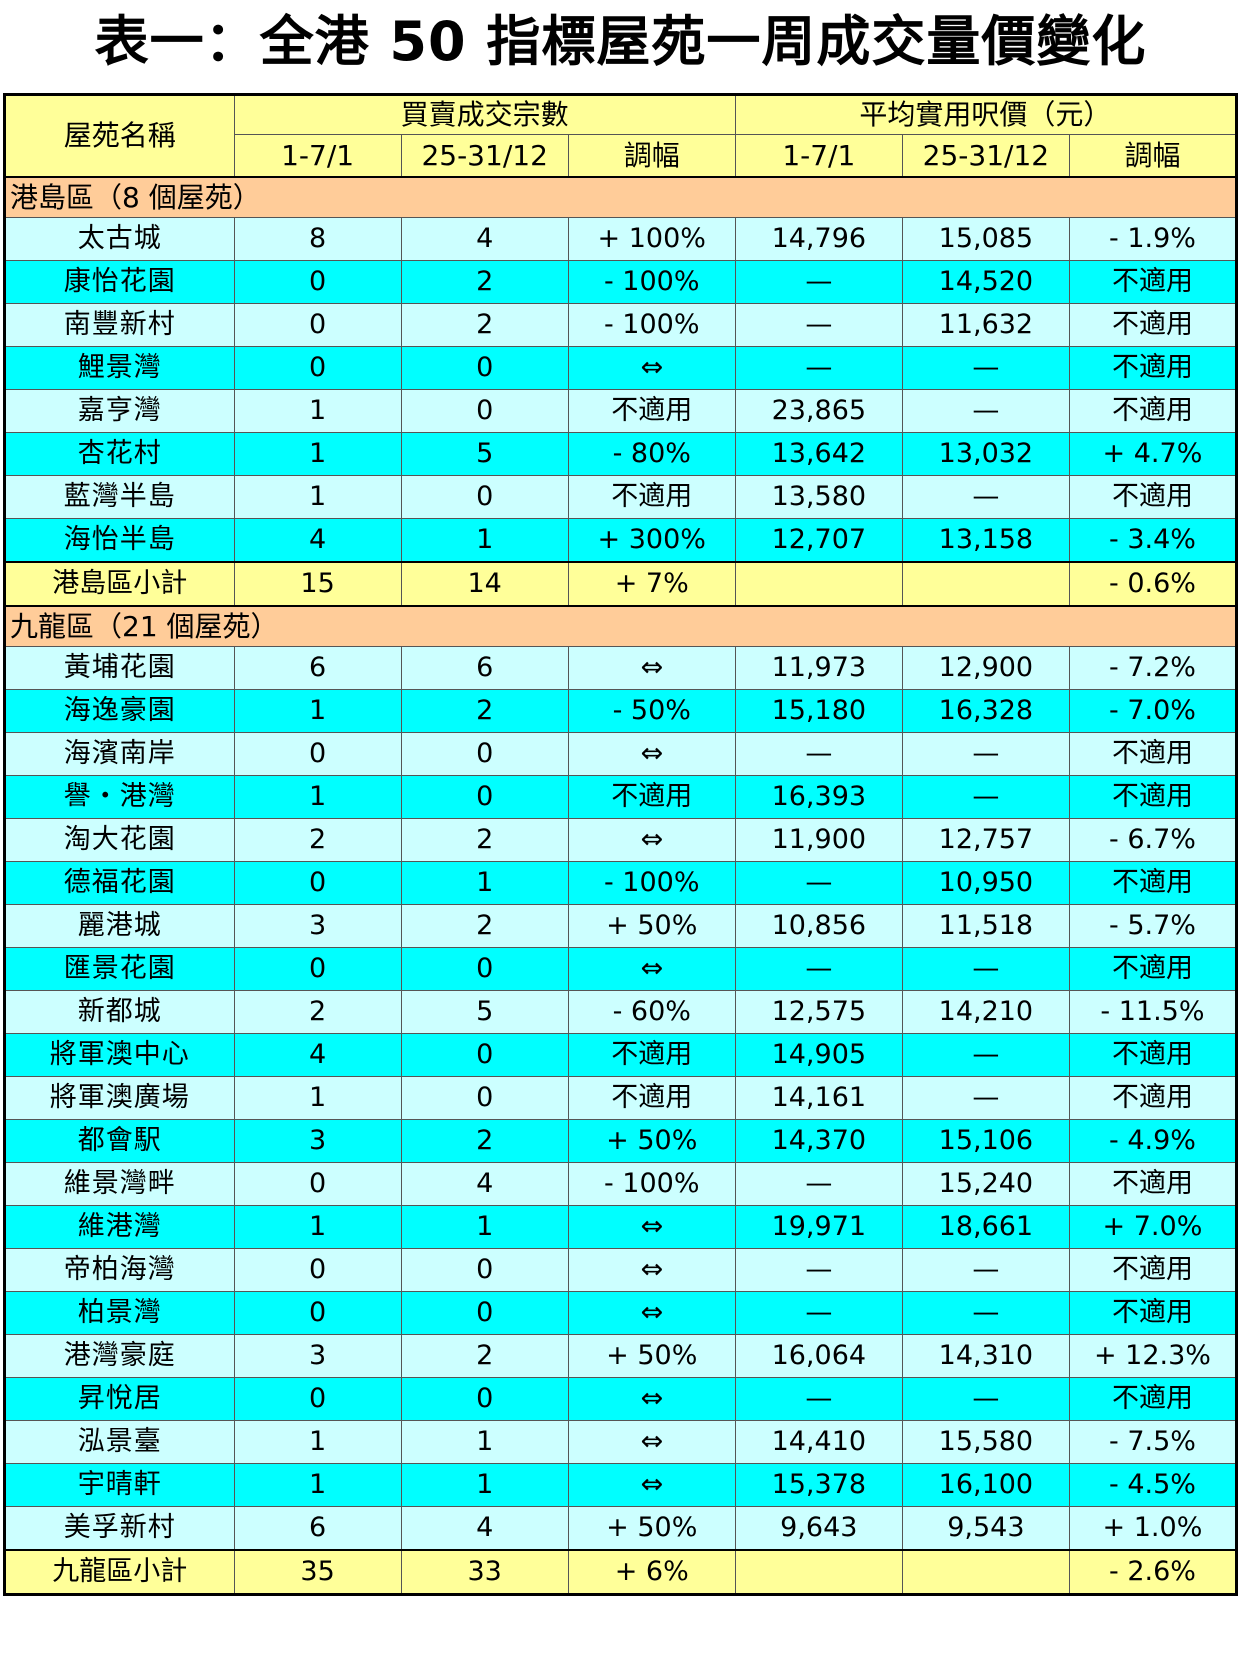  I want to click on cell-price-previous: 13,032, so click(985, 454).